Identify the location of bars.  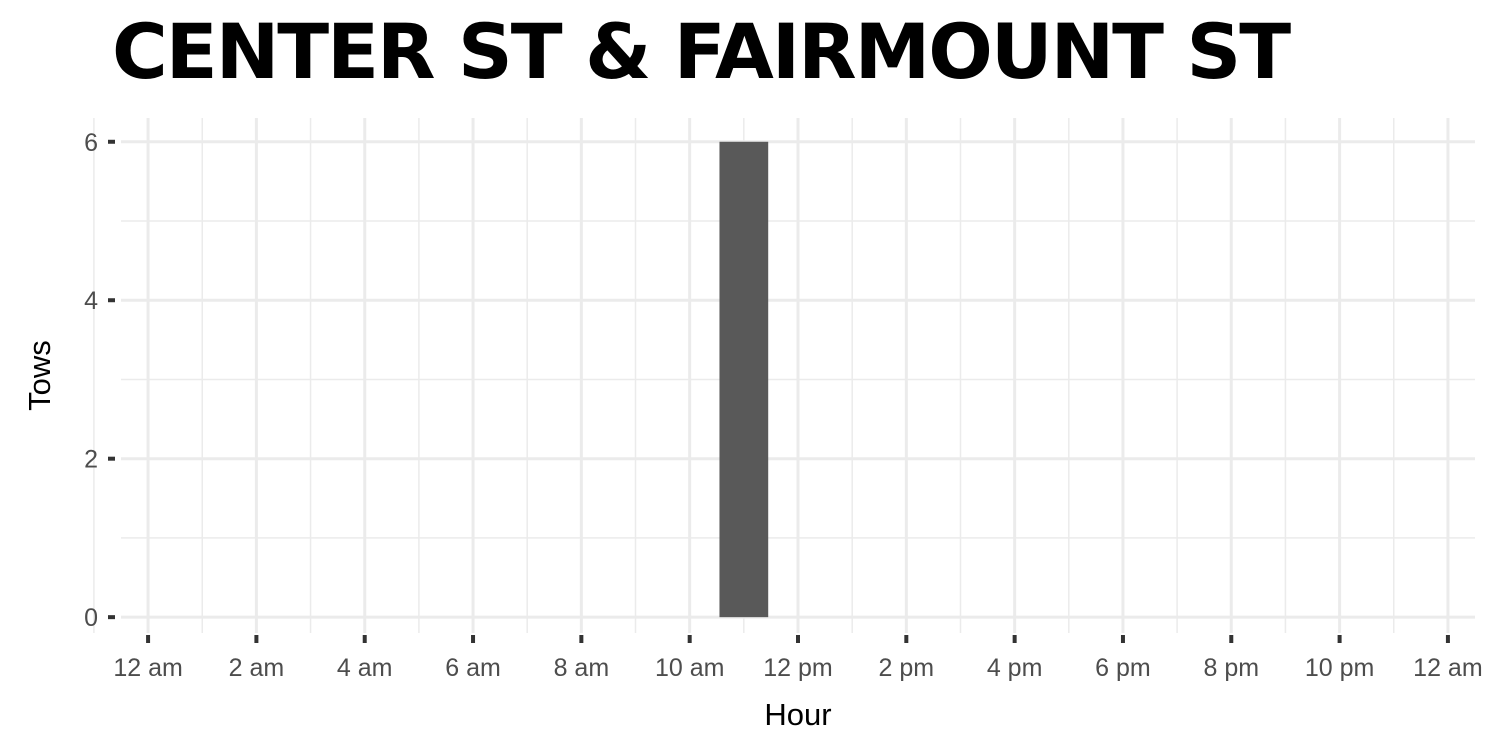
(744, 379).